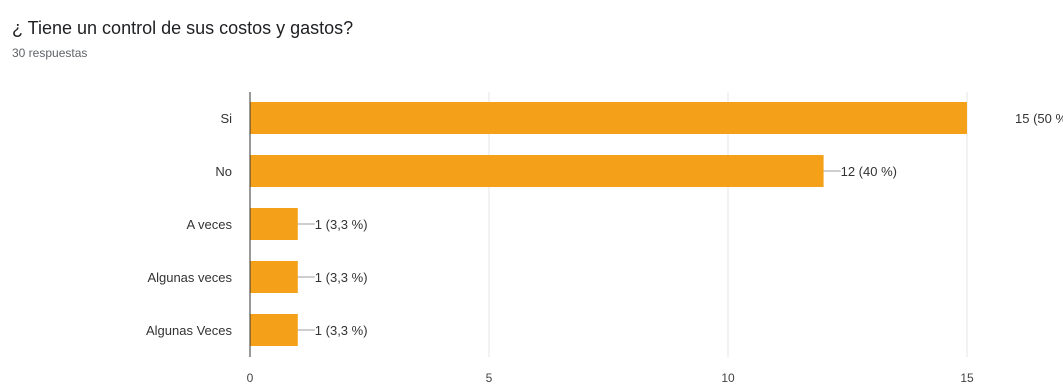 This screenshot has height=388, width=1063. I want to click on x-tick-label: 15, so click(967, 378).